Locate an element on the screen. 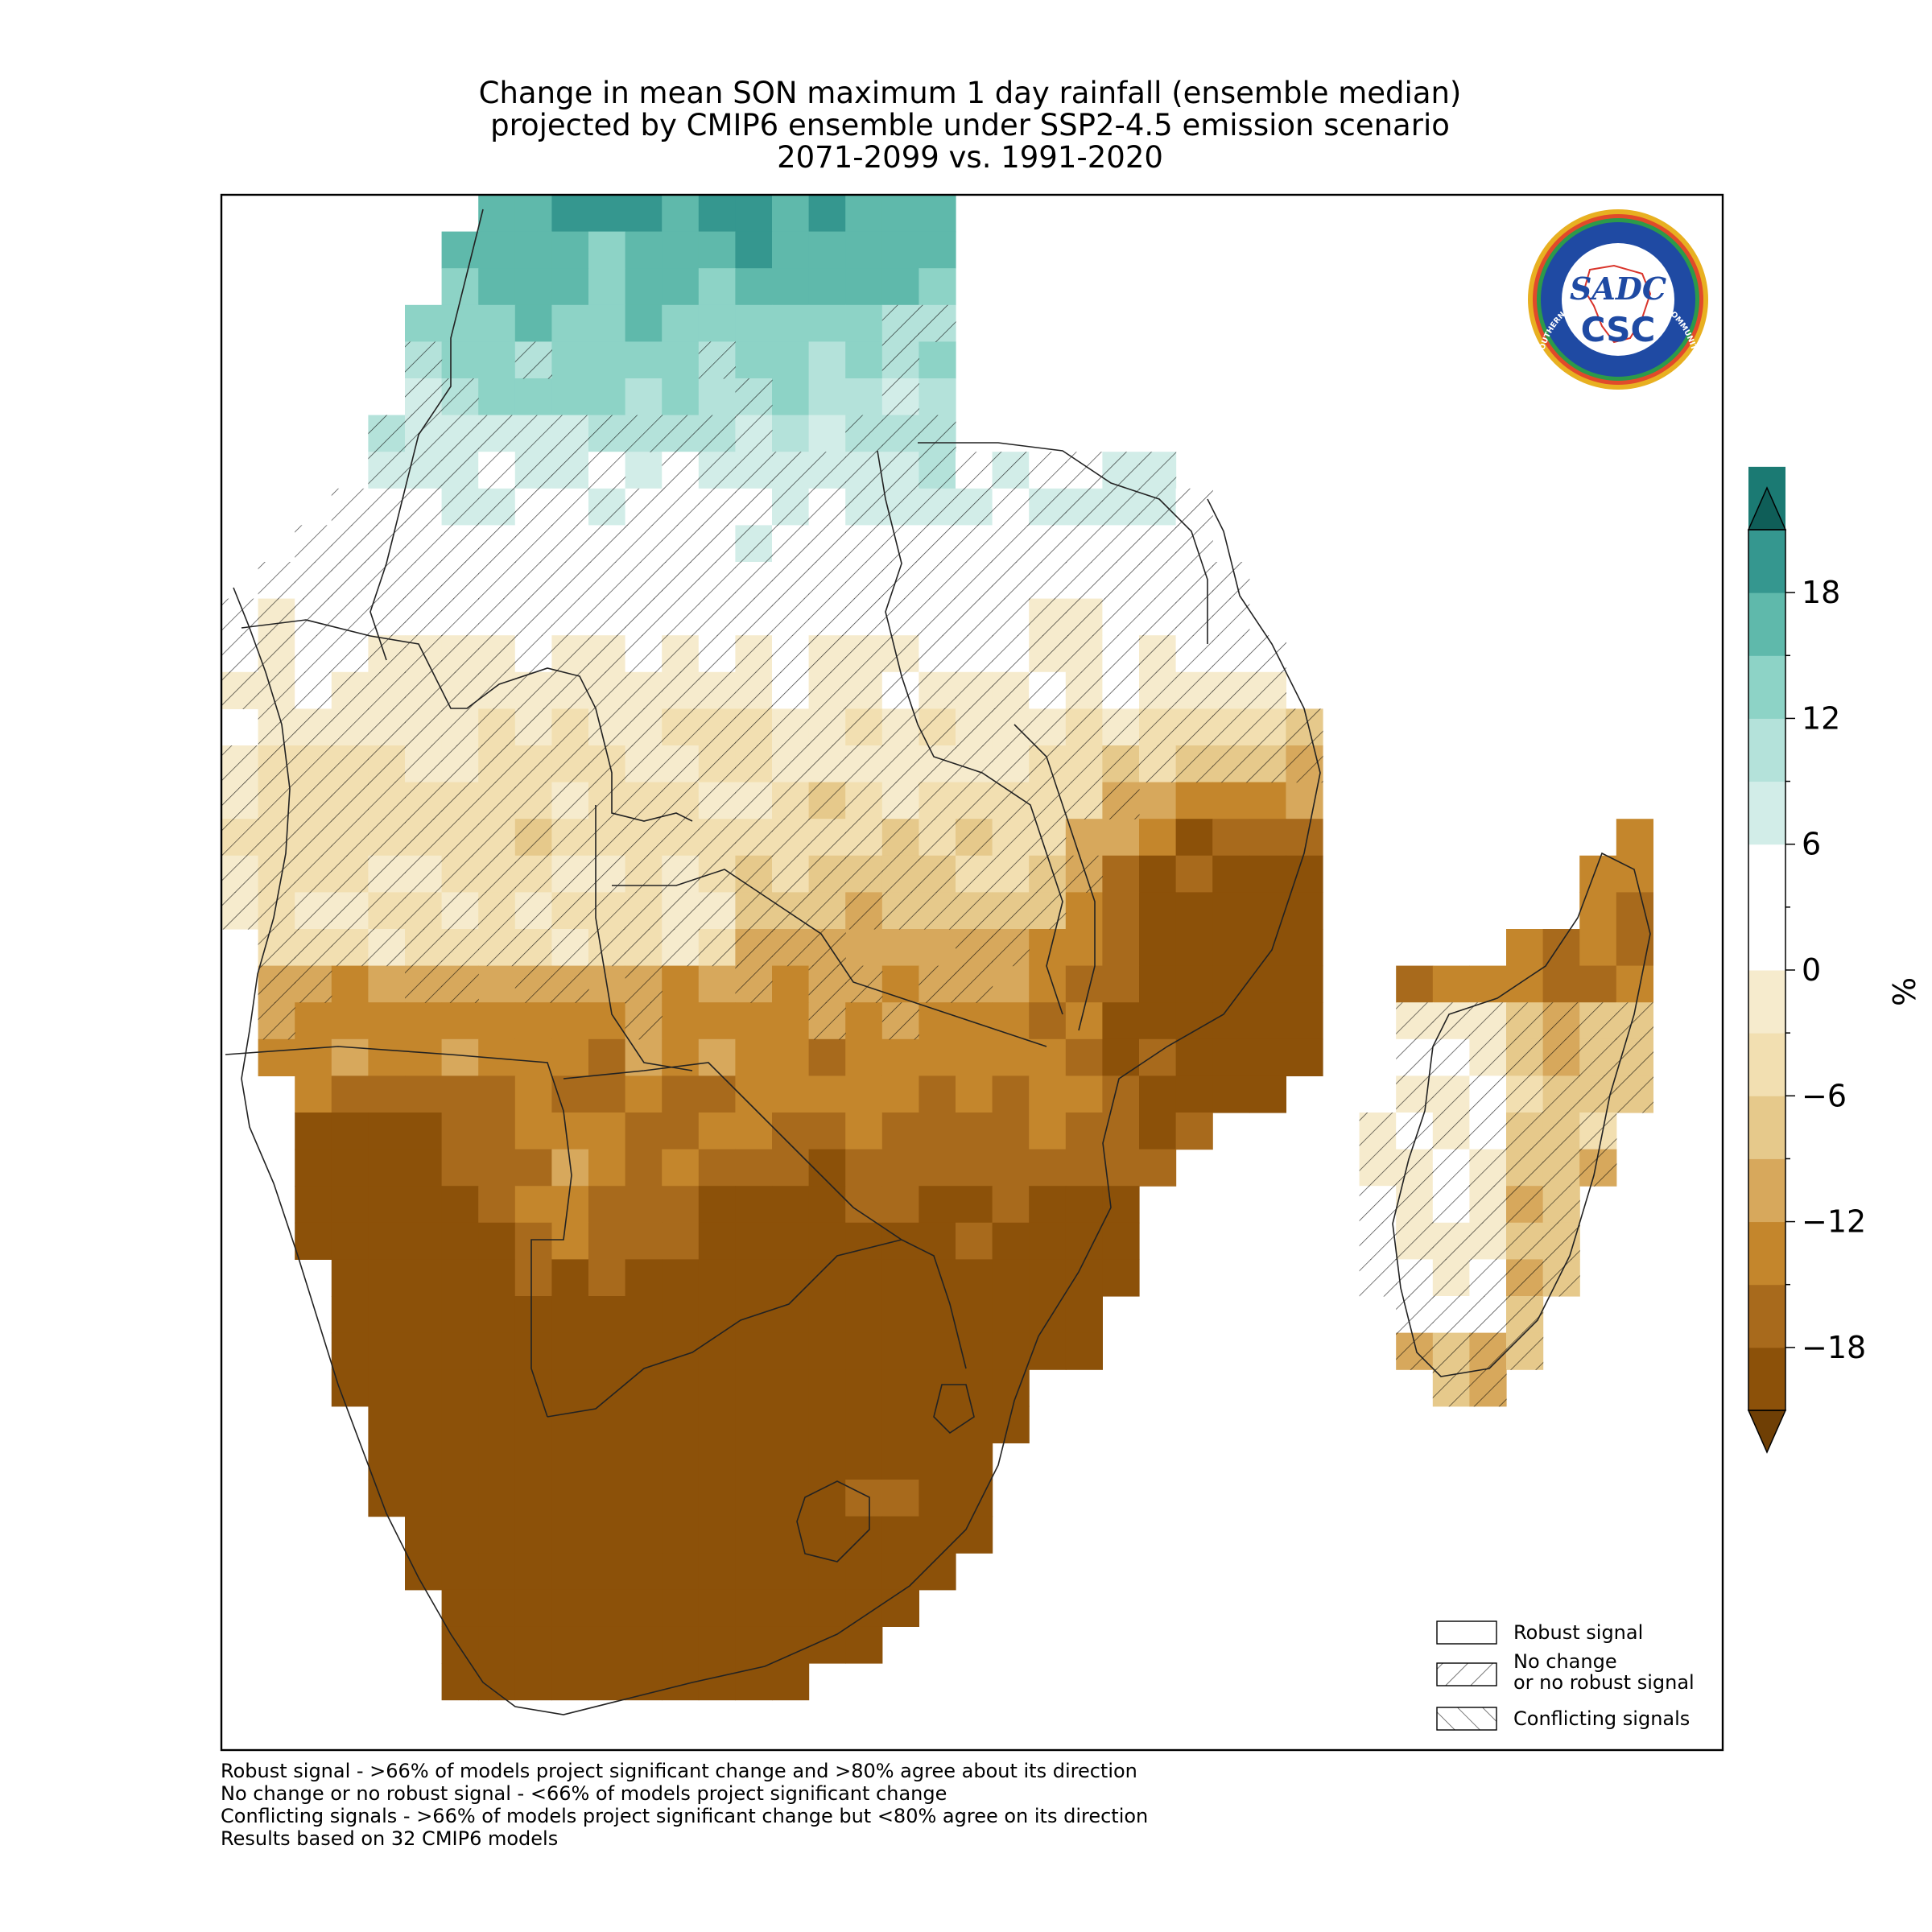  colorbar-segment is located at coordinates (1767, 1064).